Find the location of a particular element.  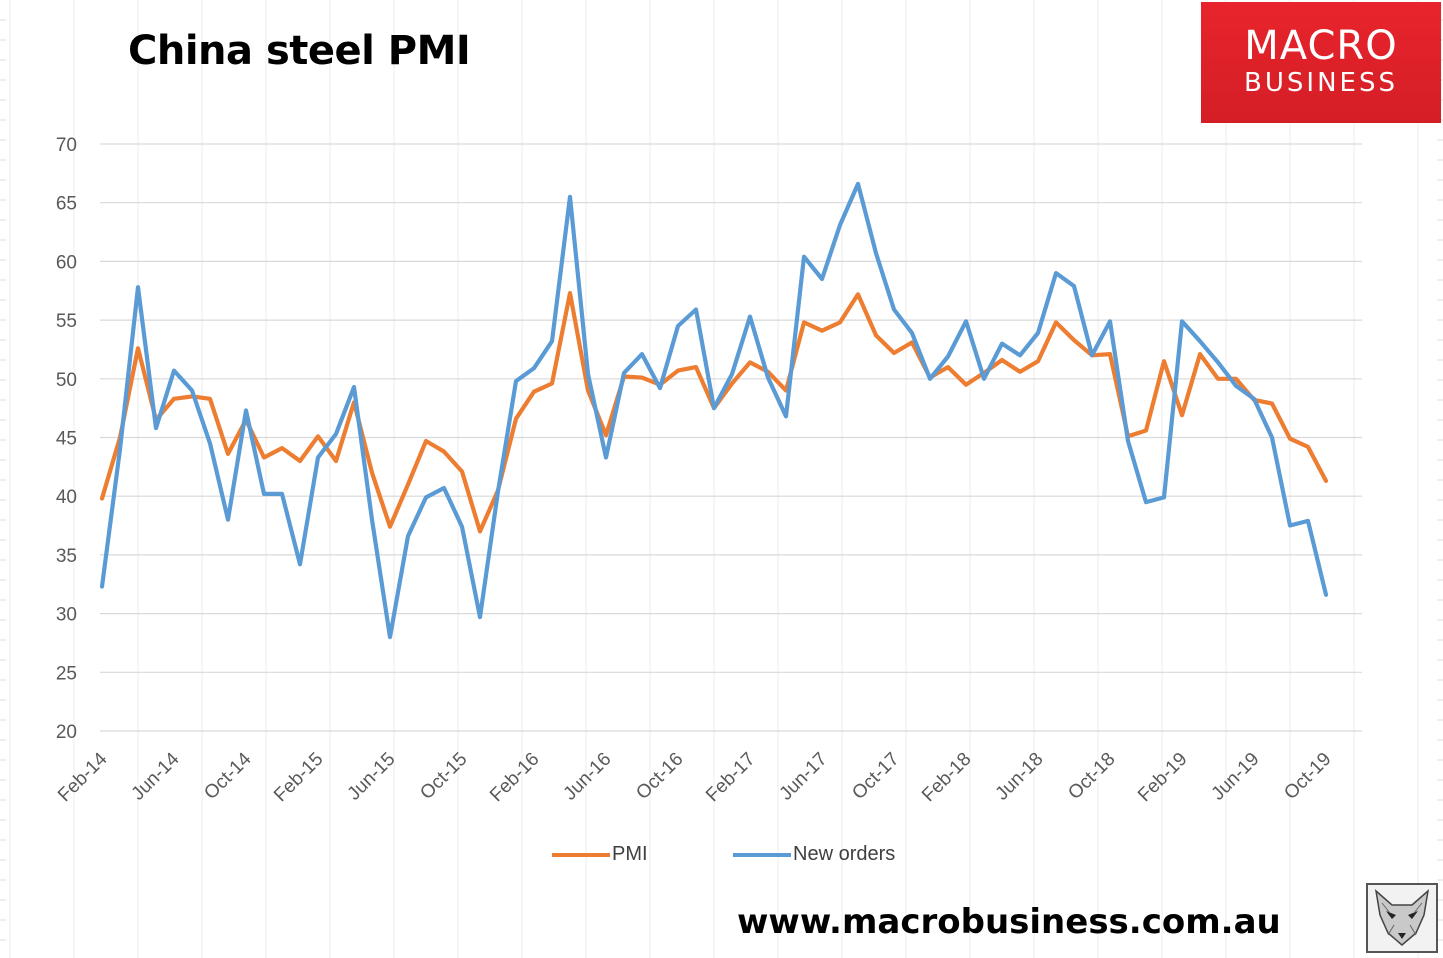

y-tick-label: 30 is located at coordinates (66, 615).